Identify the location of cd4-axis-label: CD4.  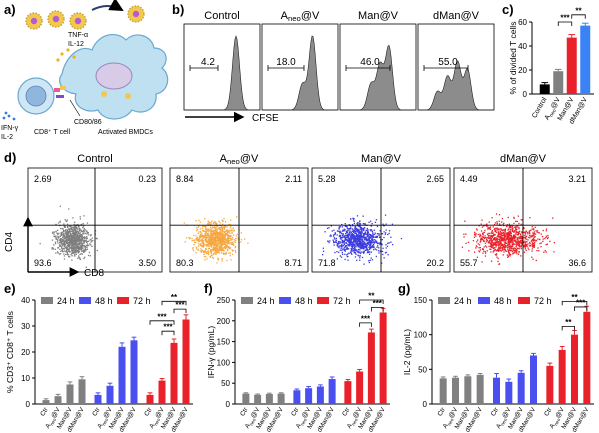
(9, 242).